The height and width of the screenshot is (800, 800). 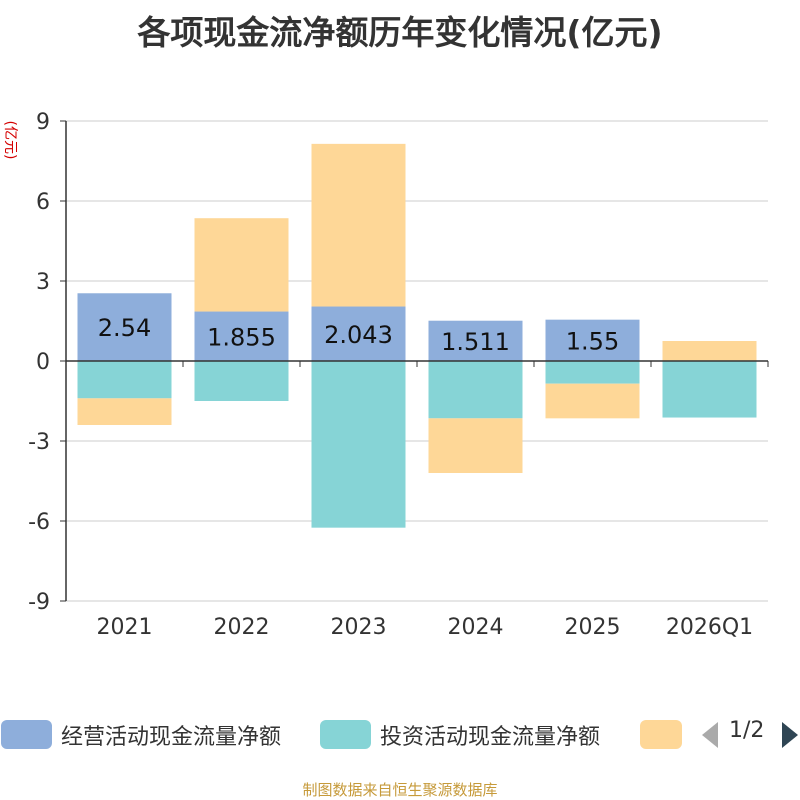 What do you see at coordinates (400, 790) in the screenshot?
I see `data-source-note: 制图数据来自恒生聚源数据库` at bounding box center [400, 790].